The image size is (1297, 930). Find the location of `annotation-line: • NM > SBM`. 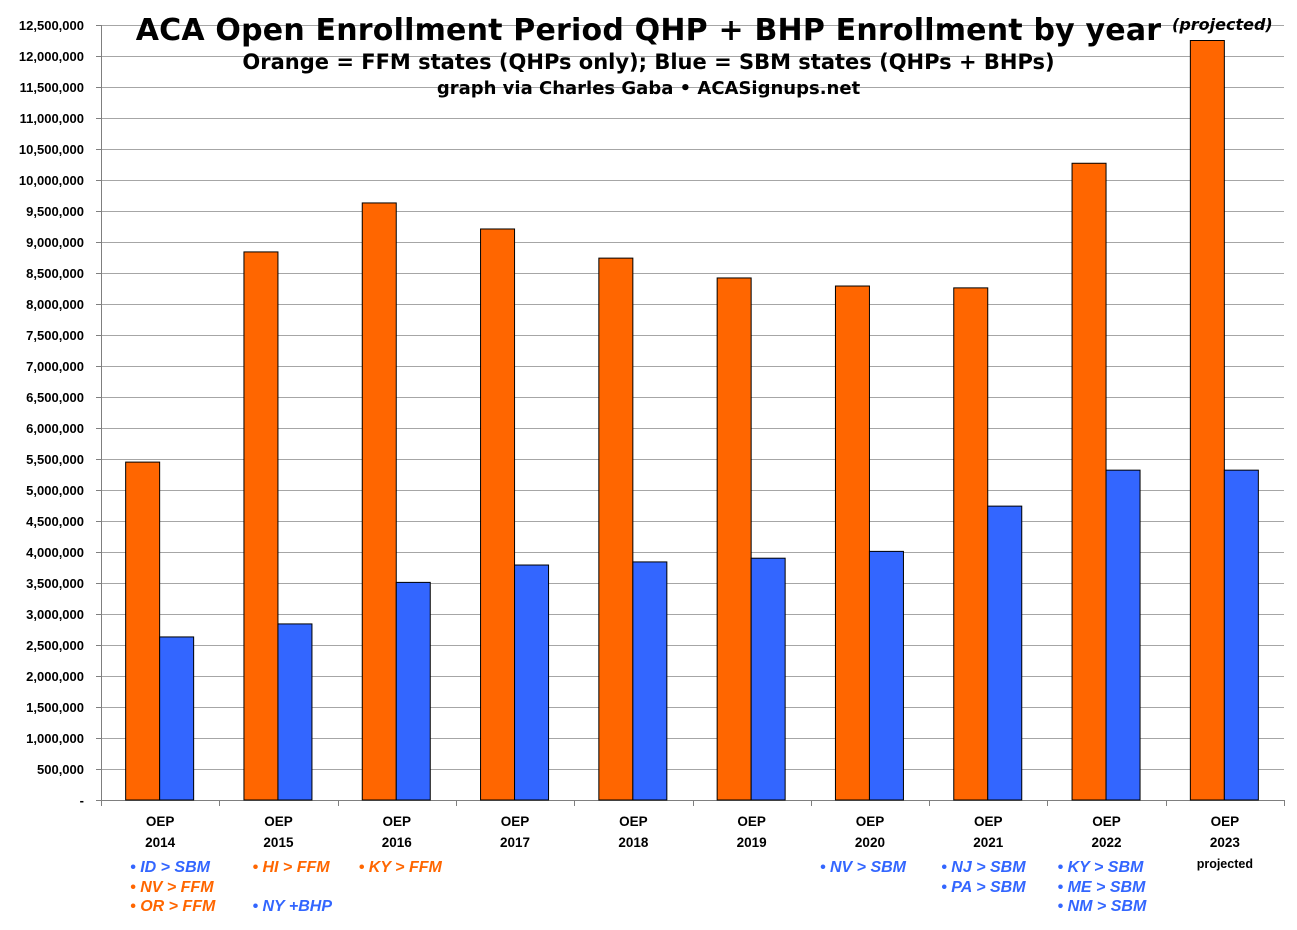

annotation-line: • NM > SBM is located at coordinates (1102, 906).